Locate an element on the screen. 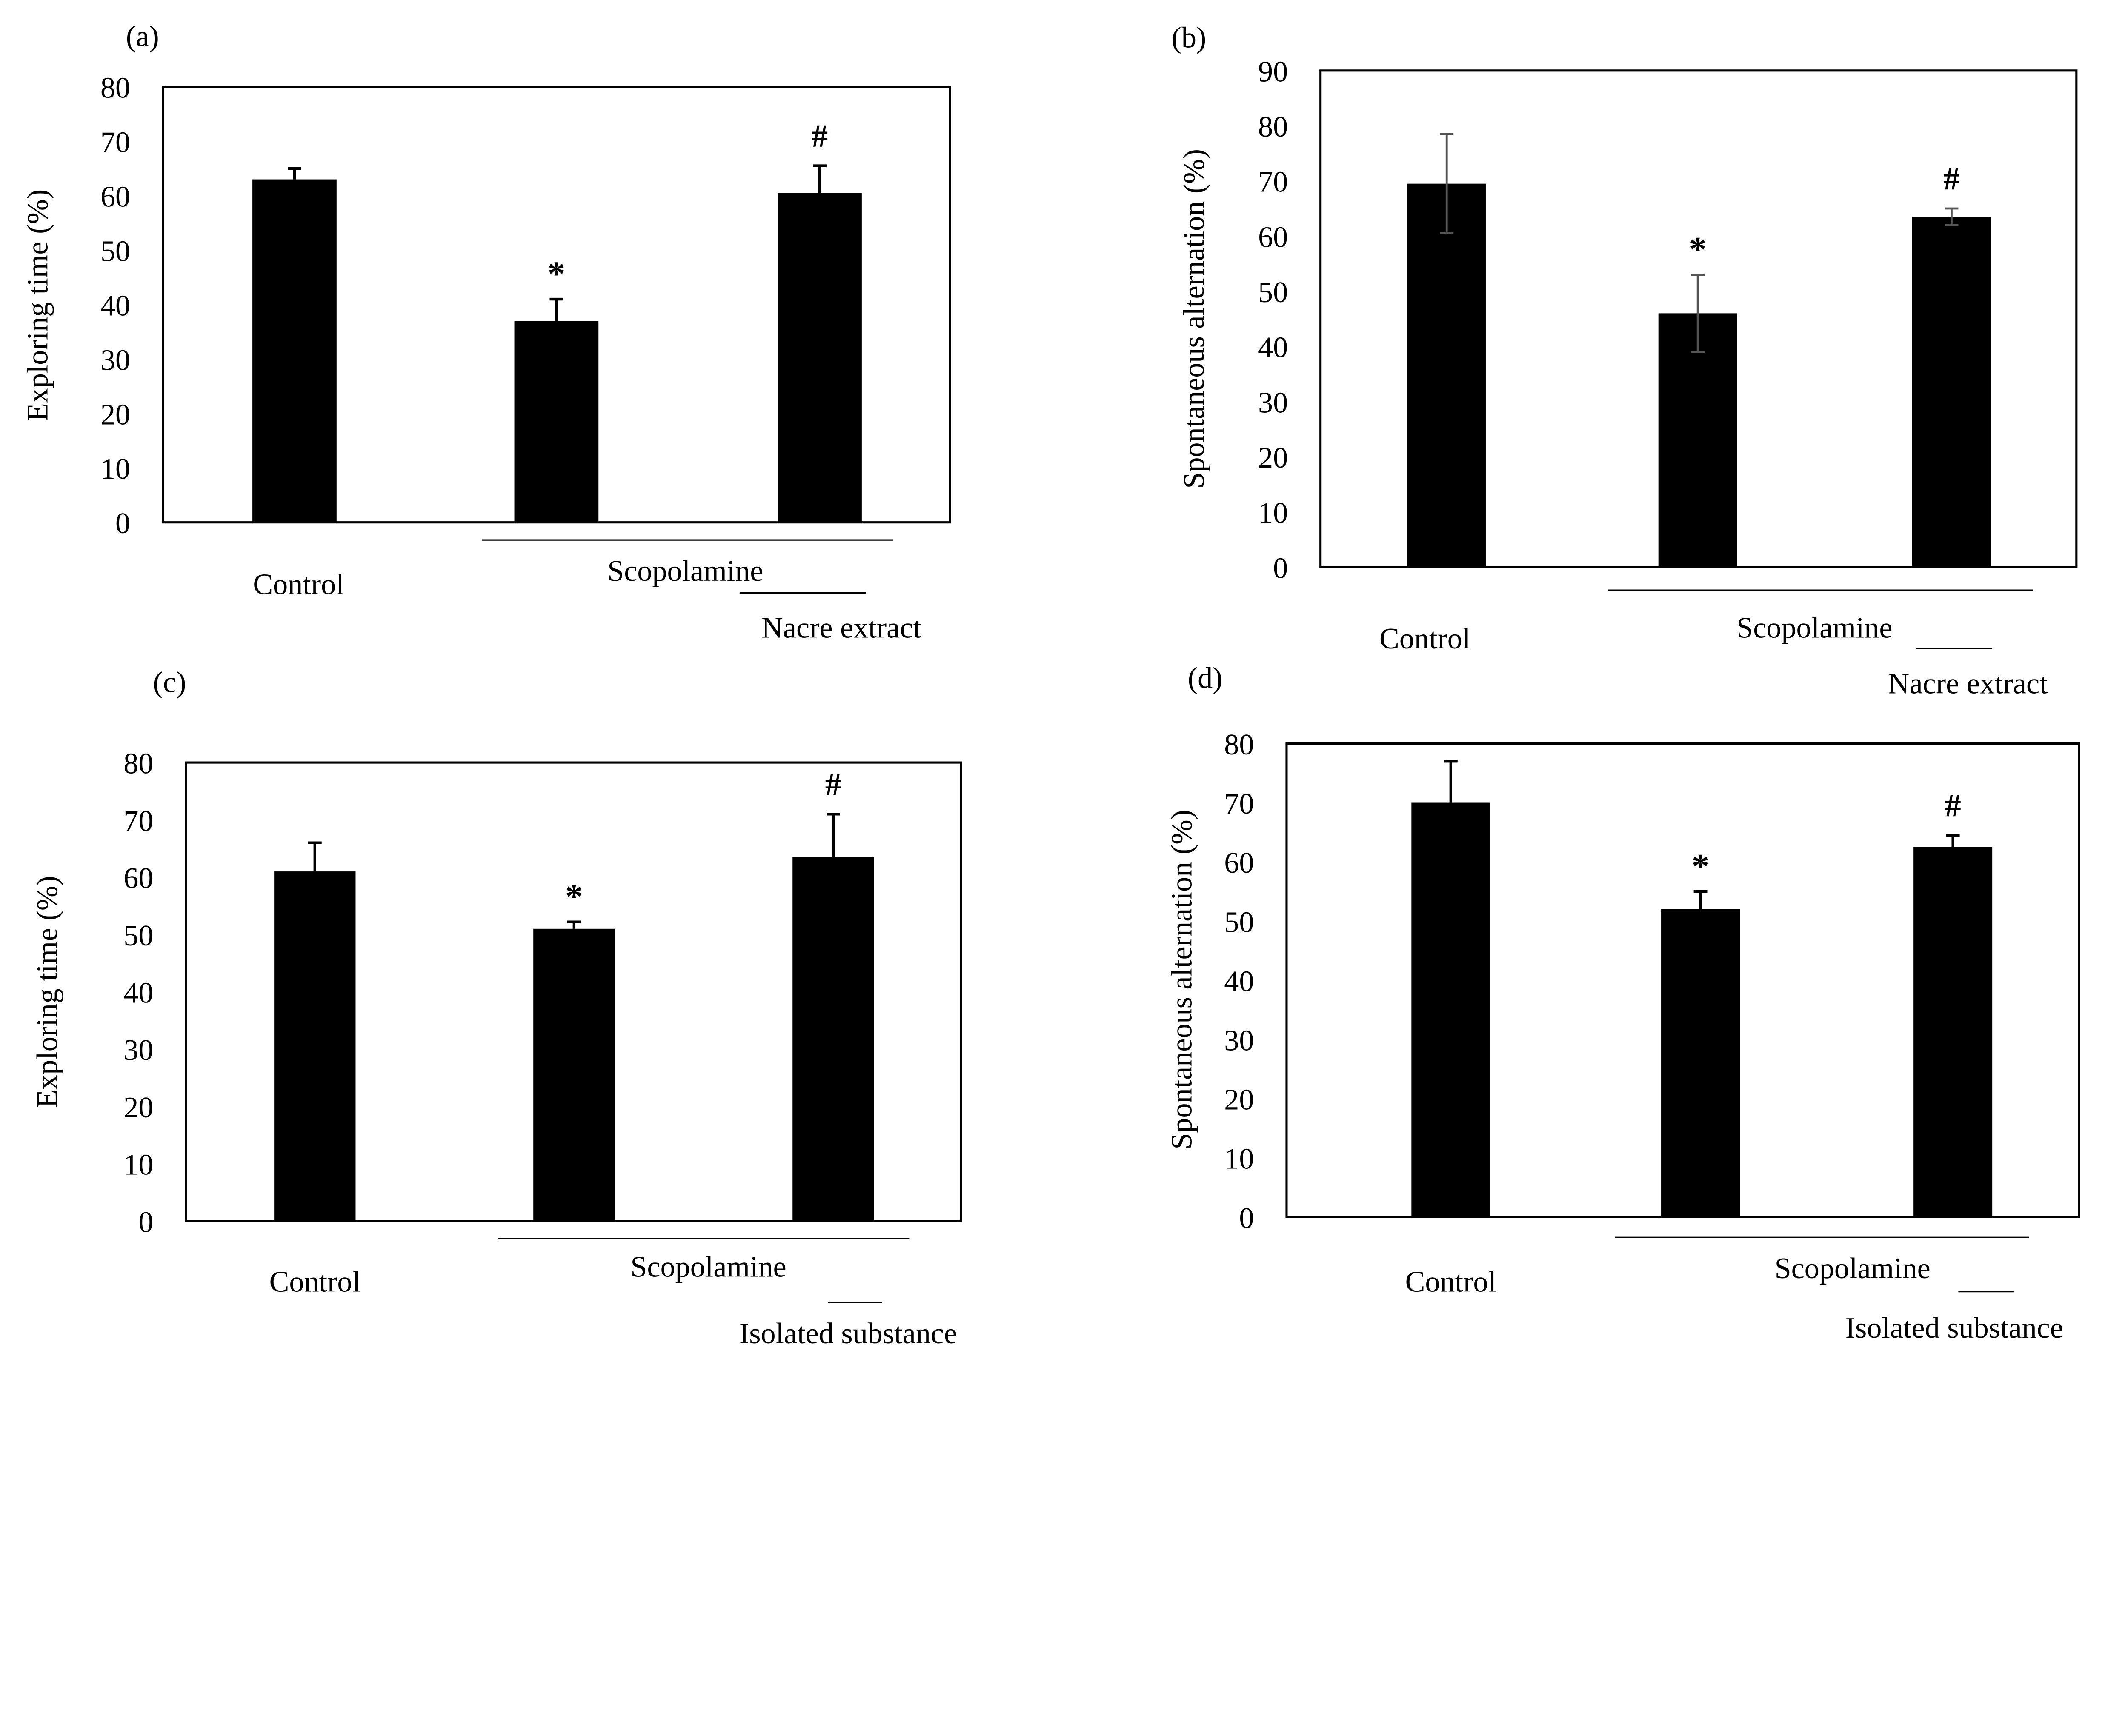 The width and height of the screenshot is (2128, 1736). panel-label: (c) is located at coordinates (169, 682).